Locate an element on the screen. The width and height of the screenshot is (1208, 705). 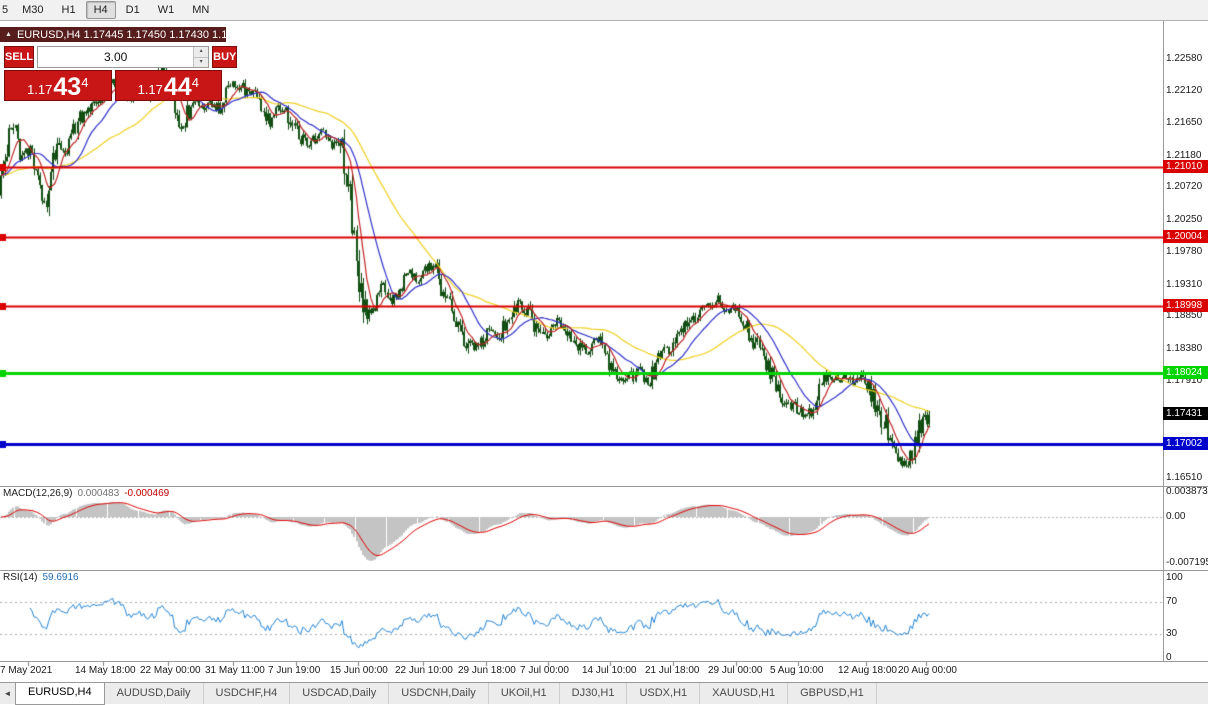
buy-button: BUY is located at coordinates (225, 57).